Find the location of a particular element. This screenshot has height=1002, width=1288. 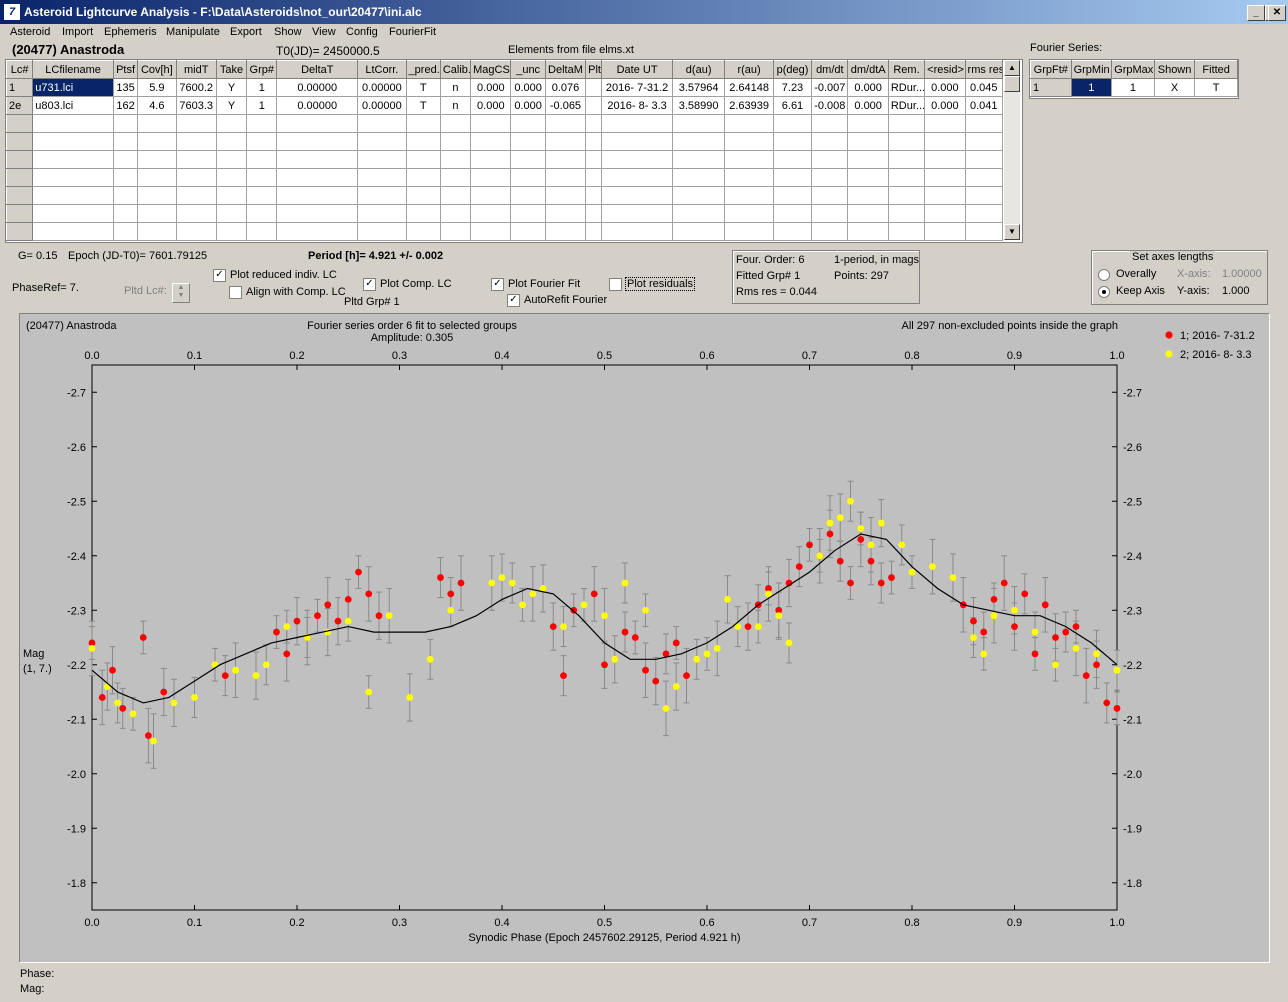

lc-col-header: MagCS is located at coordinates (491, 69).